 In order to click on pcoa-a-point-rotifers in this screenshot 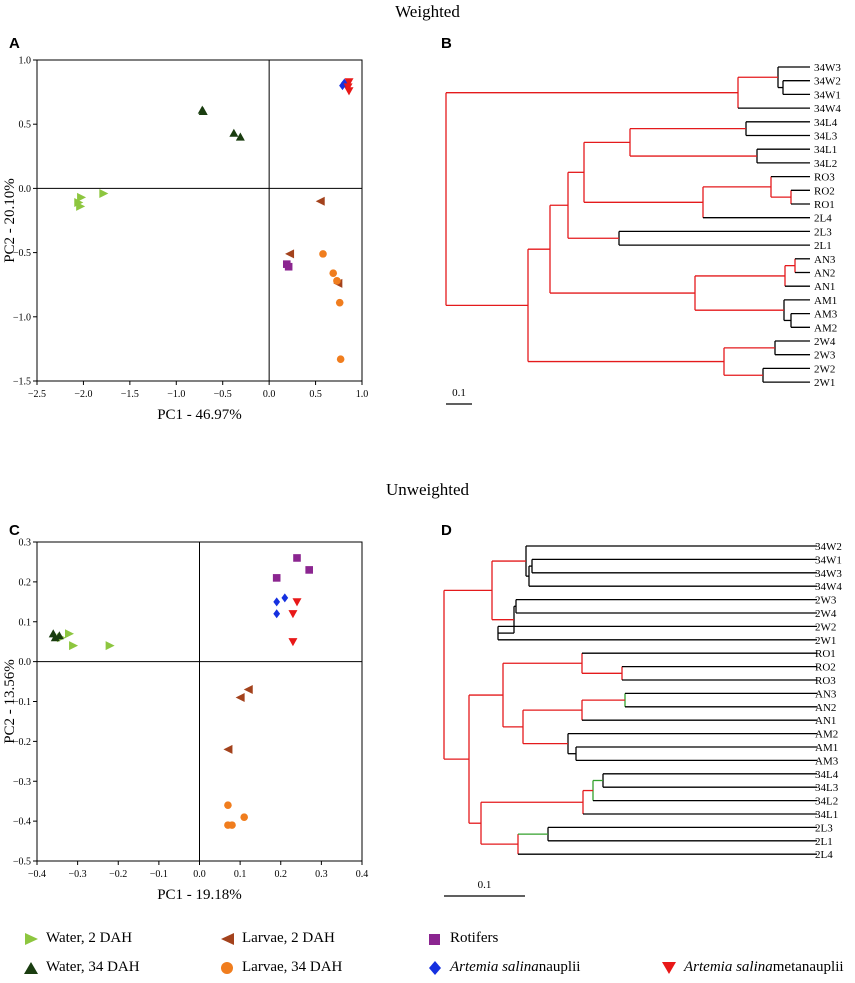, I will do `click(288, 266)`.